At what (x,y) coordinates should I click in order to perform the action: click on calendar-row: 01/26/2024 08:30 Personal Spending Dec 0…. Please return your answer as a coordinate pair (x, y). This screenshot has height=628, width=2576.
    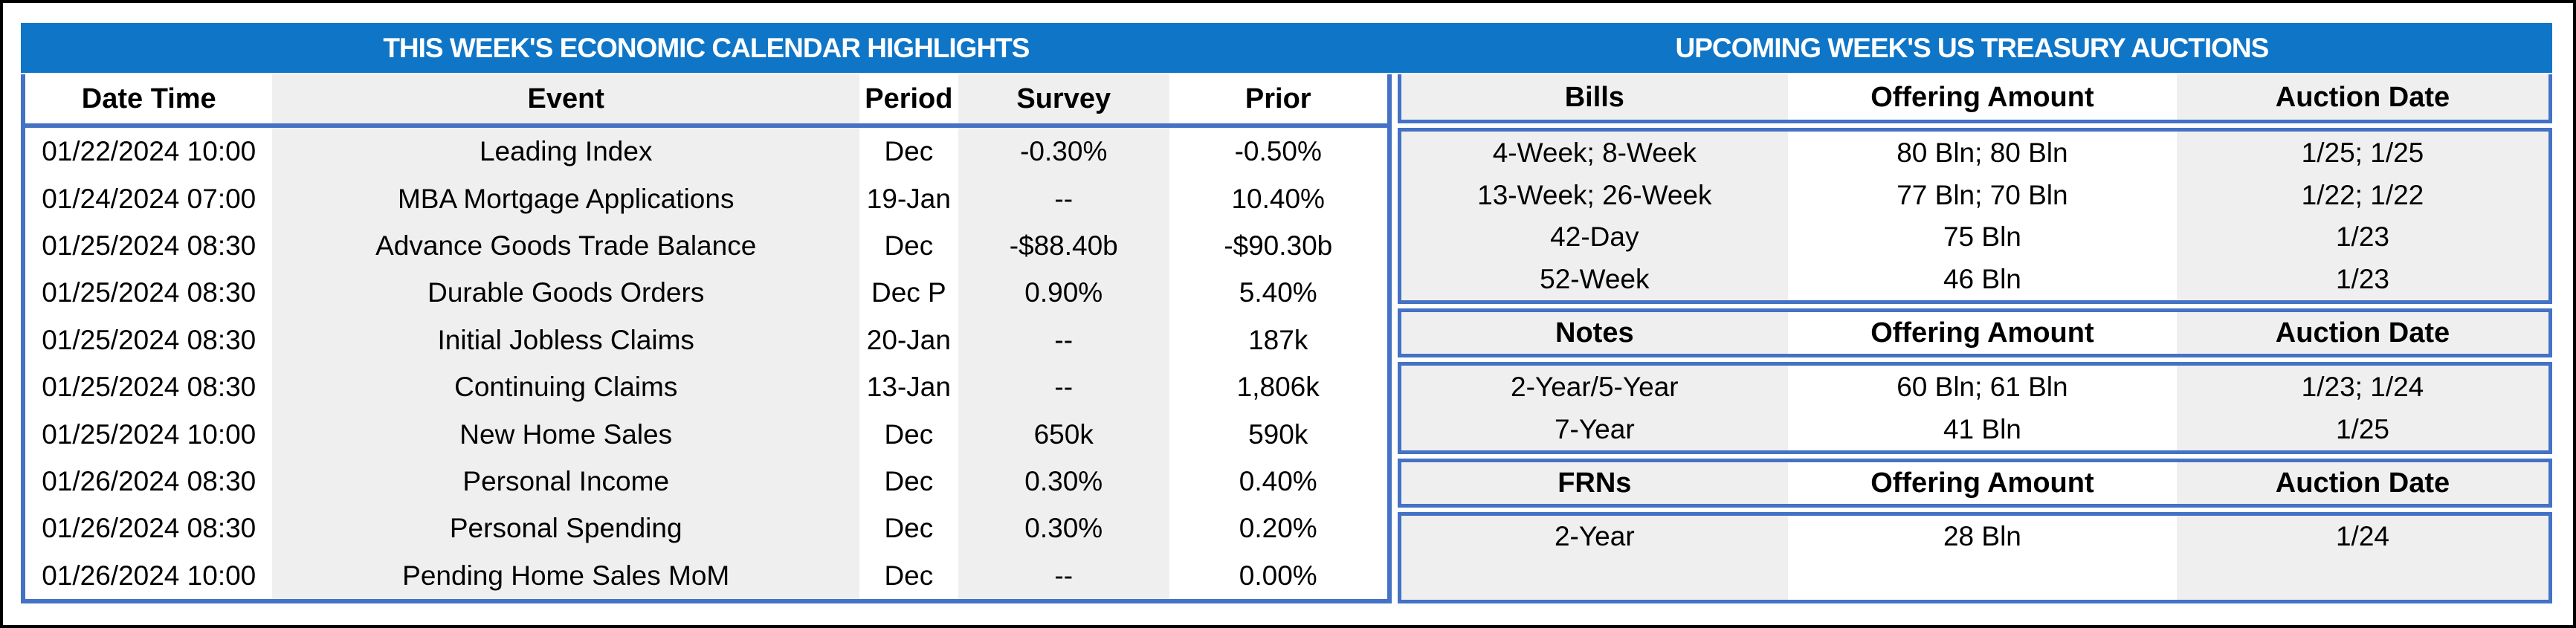
    Looking at the image, I should click on (706, 528).